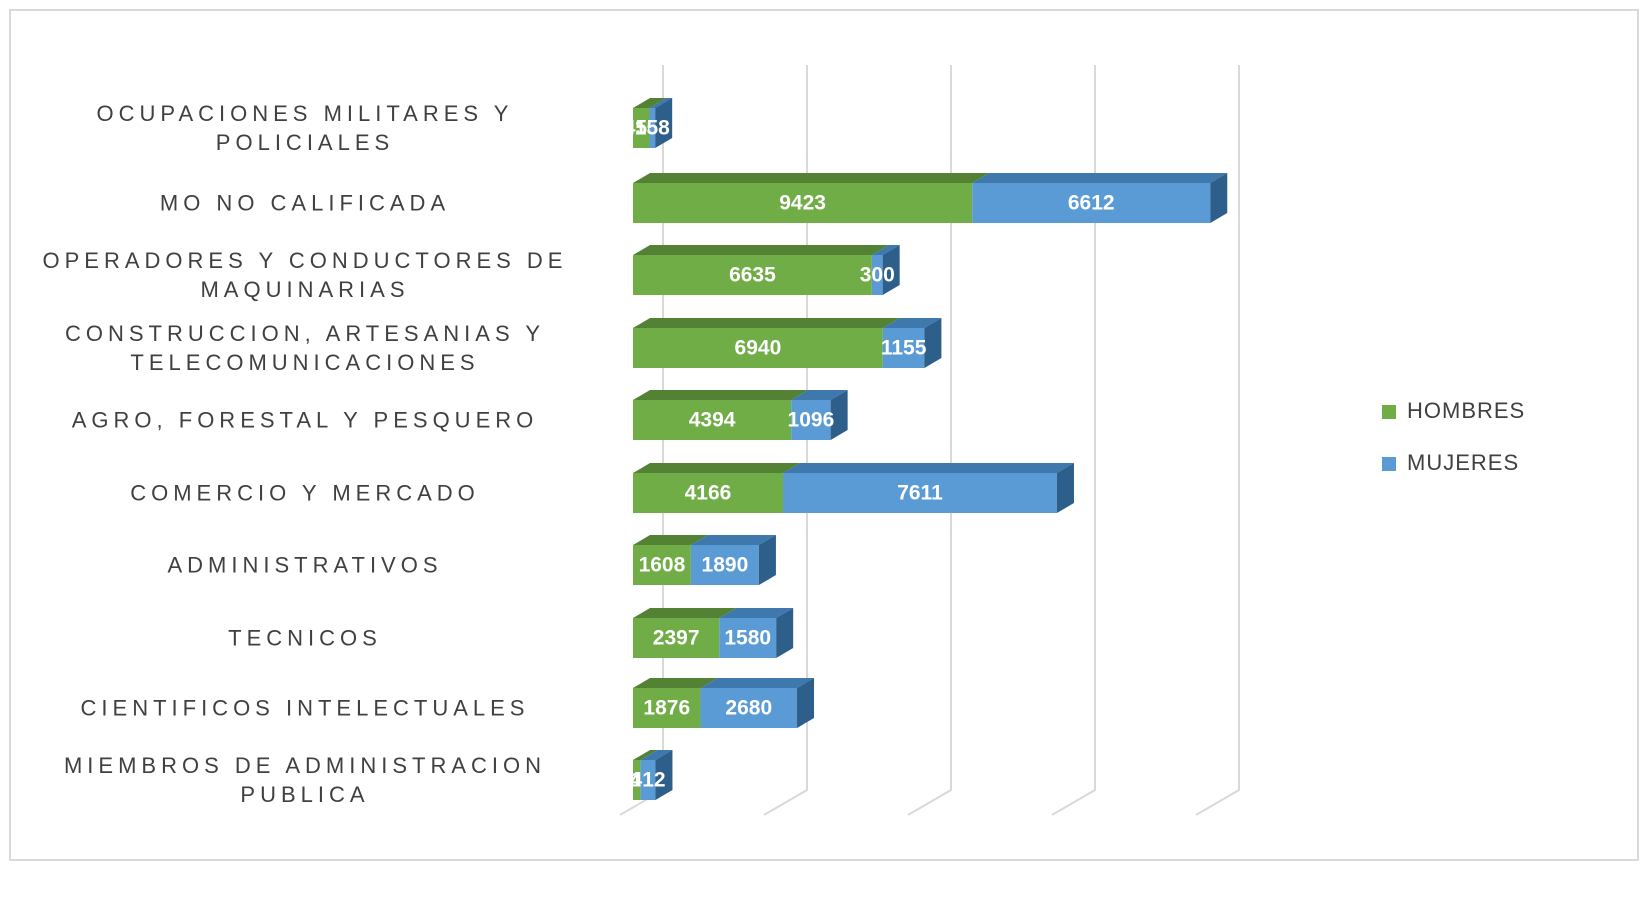  What do you see at coordinates (1466, 410) in the screenshot?
I see `legend-label: HOMBRES` at bounding box center [1466, 410].